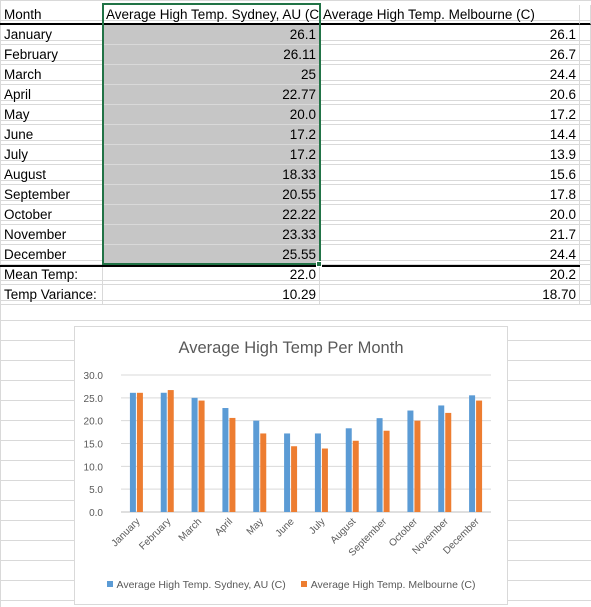 The height and width of the screenshot is (607, 591). Describe the element at coordinates (51, 95) in the screenshot. I see `table-cell: April` at that location.